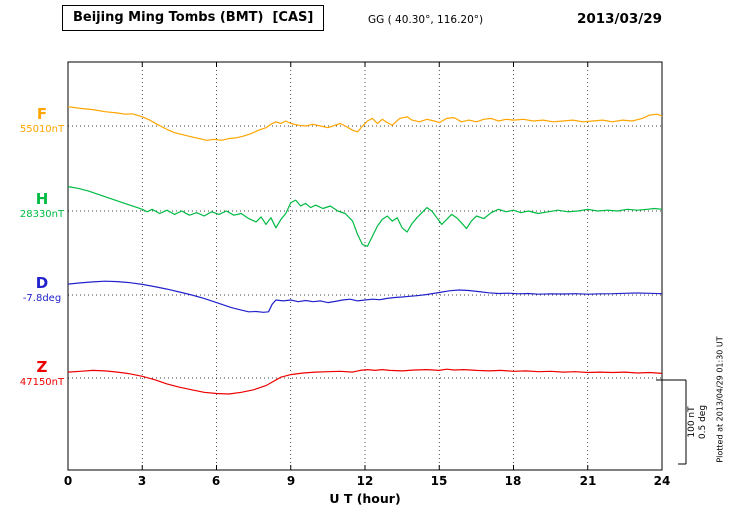 This screenshot has width=730, height=520. What do you see at coordinates (42, 214) in the screenshot?
I see `series-baseline-H: 28330nT` at bounding box center [42, 214].